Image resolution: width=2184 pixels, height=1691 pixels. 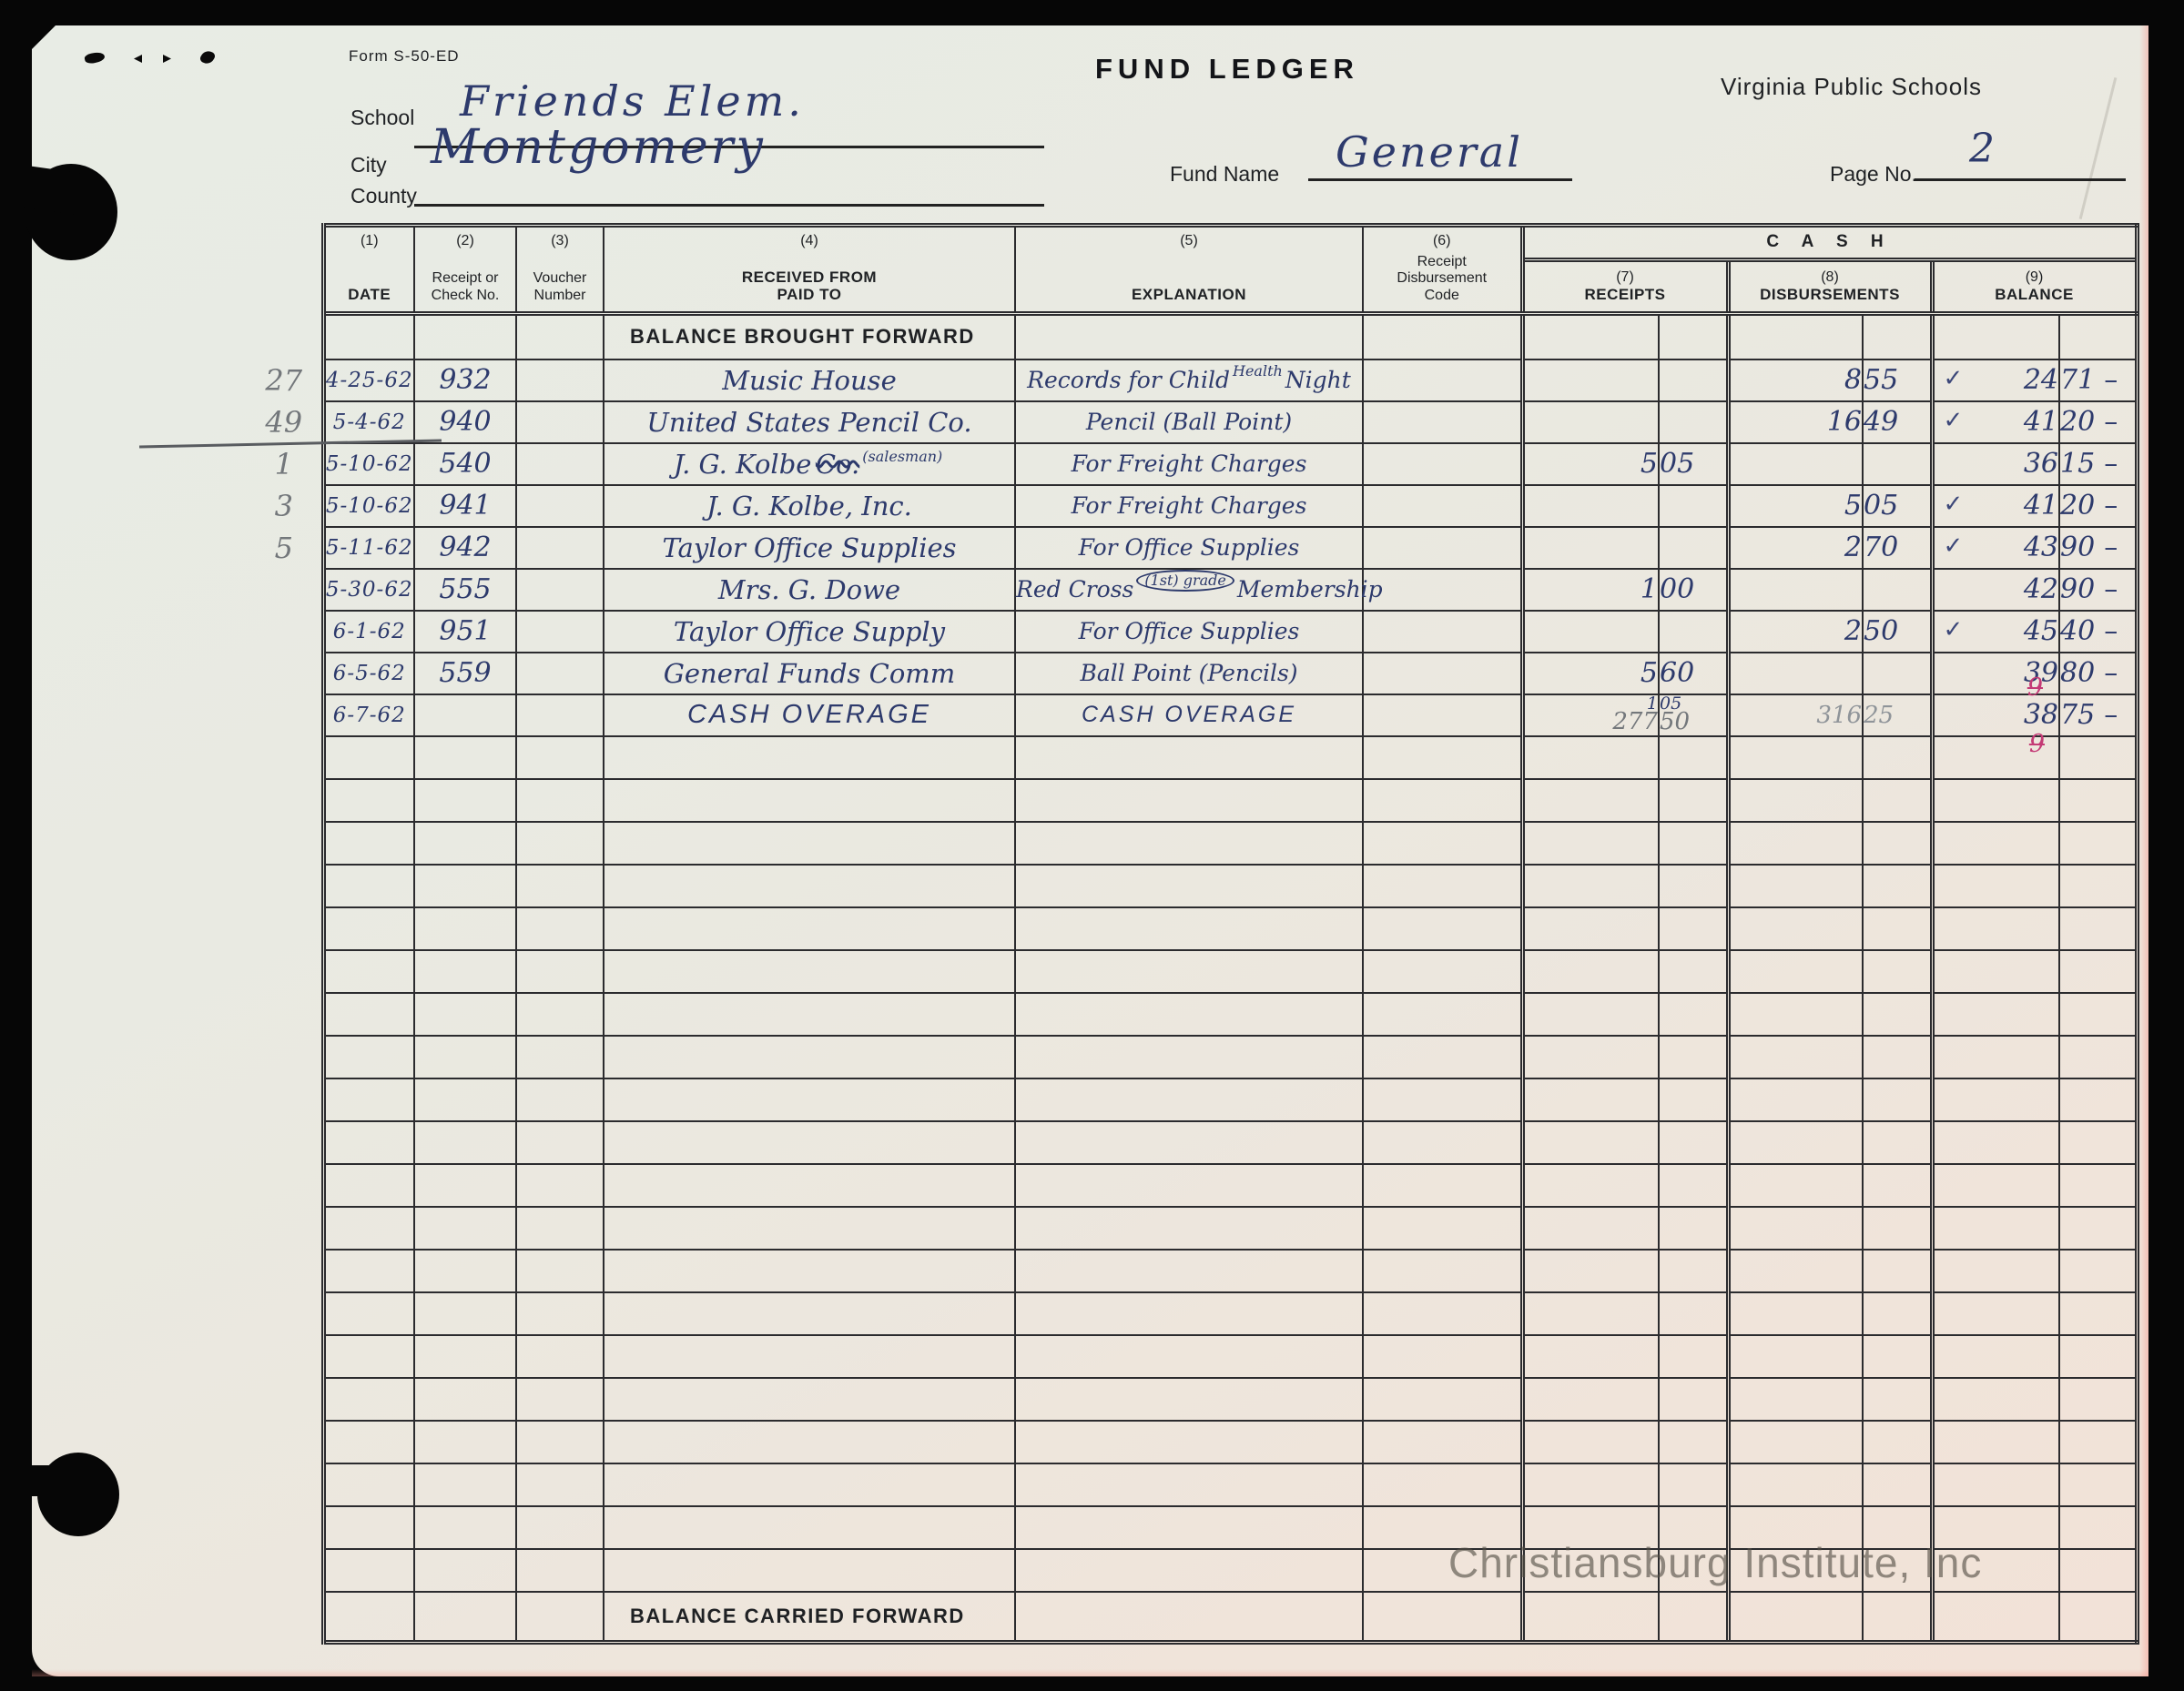 What do you see at coordinates (2098, 421) in the screenshot?
I see `cell-balance-cents: 20–` at bounding box center [2098, 421].